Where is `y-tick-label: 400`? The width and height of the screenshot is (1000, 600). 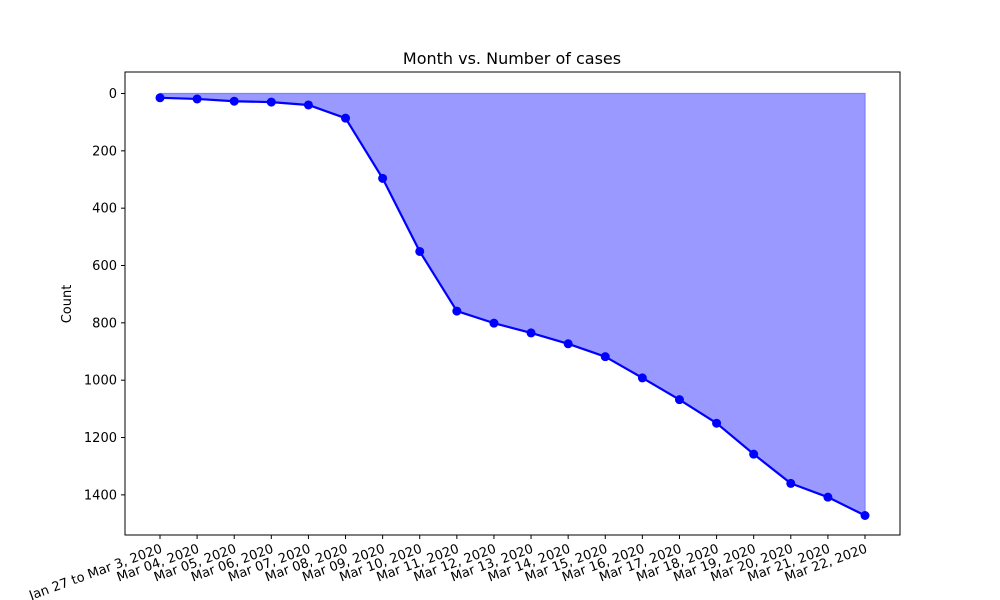
y-tick-label: 400 is located at coordinates (104, 209).